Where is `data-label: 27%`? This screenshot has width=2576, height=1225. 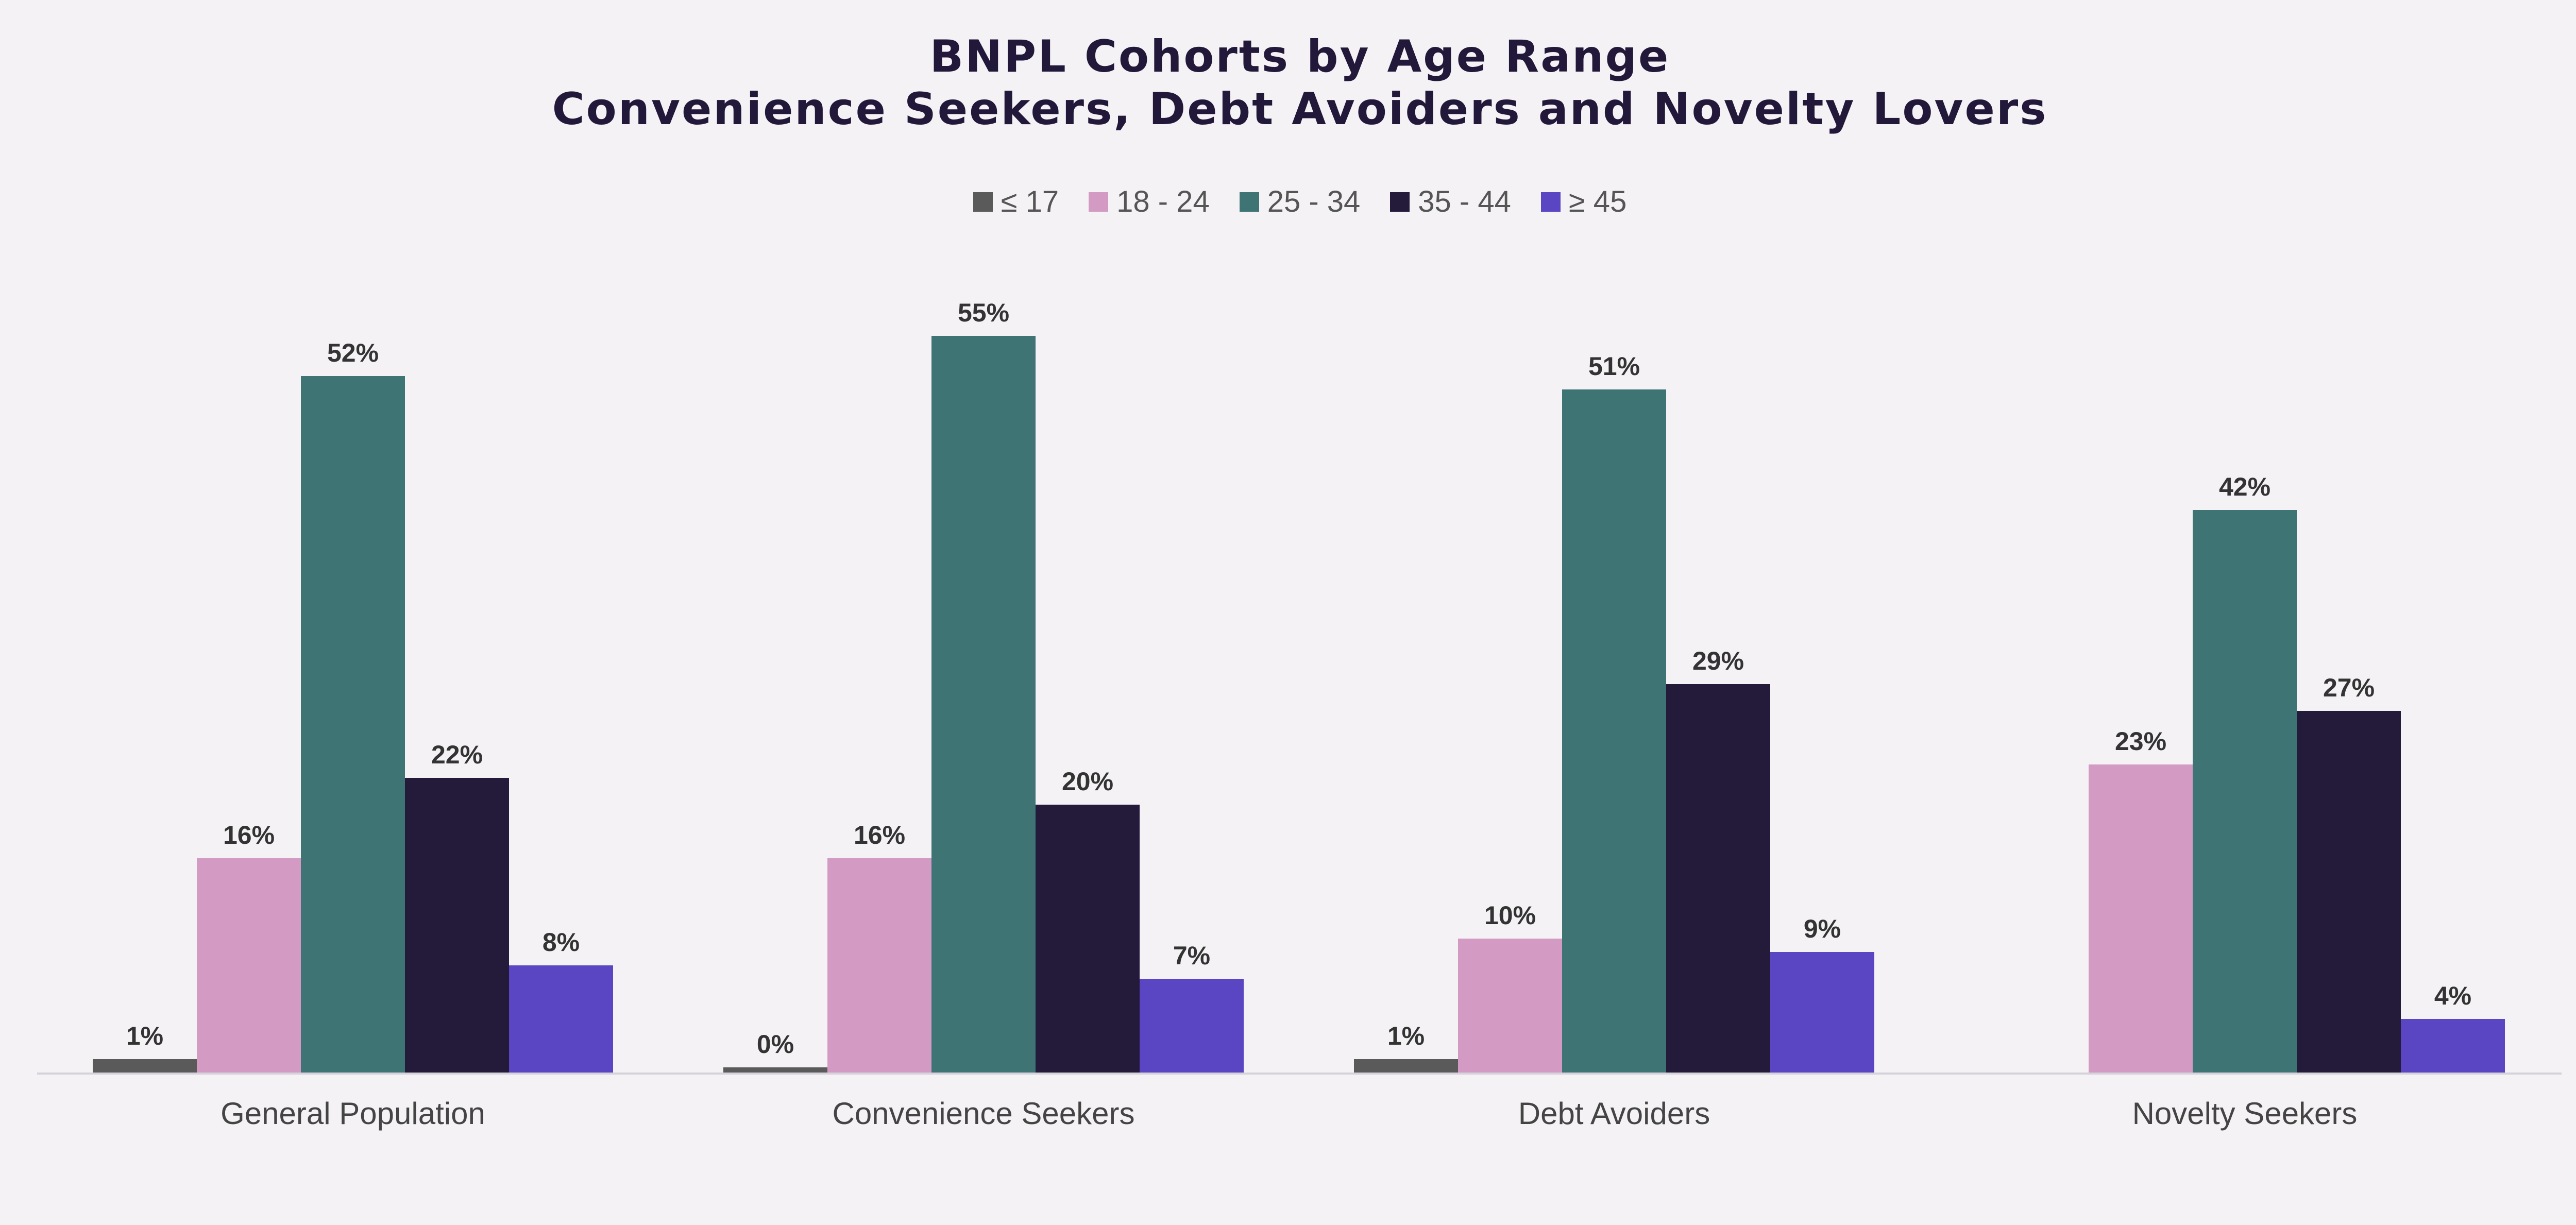
data-label: 27% is located at coordinates (2349, 687).